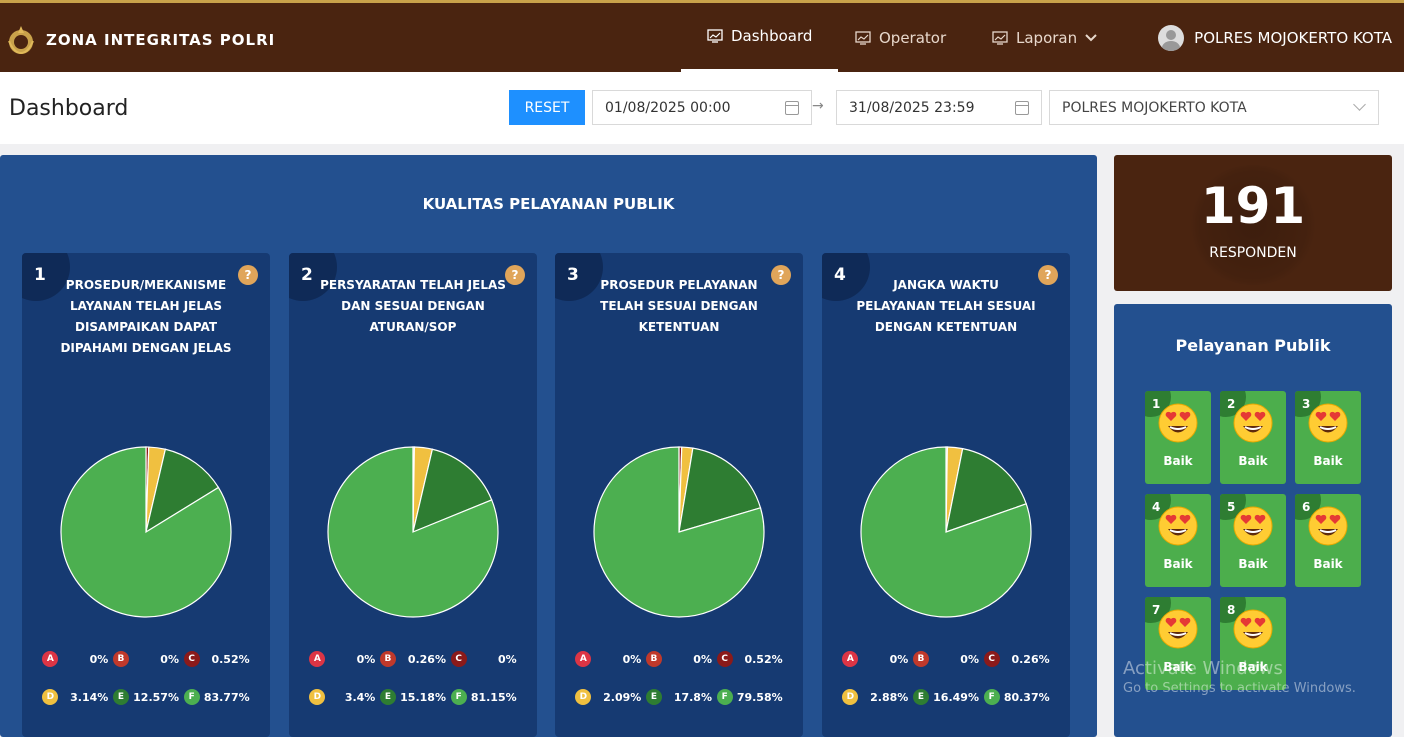  Describe the element at coordinates (1231, 610) in the screenshot. I see `tile-number: 8` at that location.